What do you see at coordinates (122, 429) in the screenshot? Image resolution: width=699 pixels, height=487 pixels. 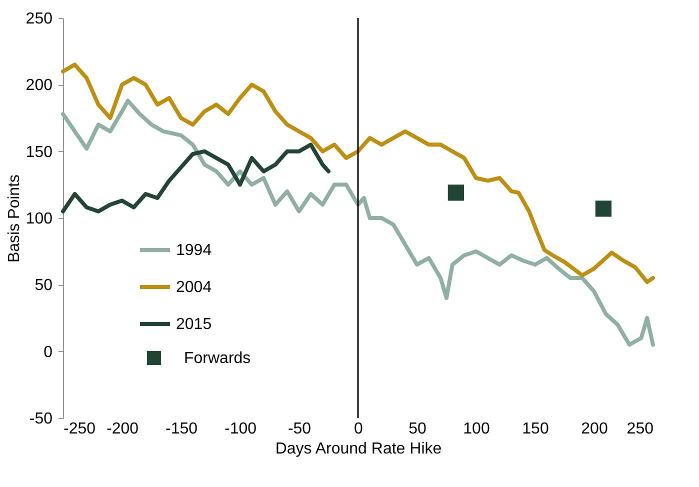 I see `x-tick-label: -200` at bounding box center [122, 429].